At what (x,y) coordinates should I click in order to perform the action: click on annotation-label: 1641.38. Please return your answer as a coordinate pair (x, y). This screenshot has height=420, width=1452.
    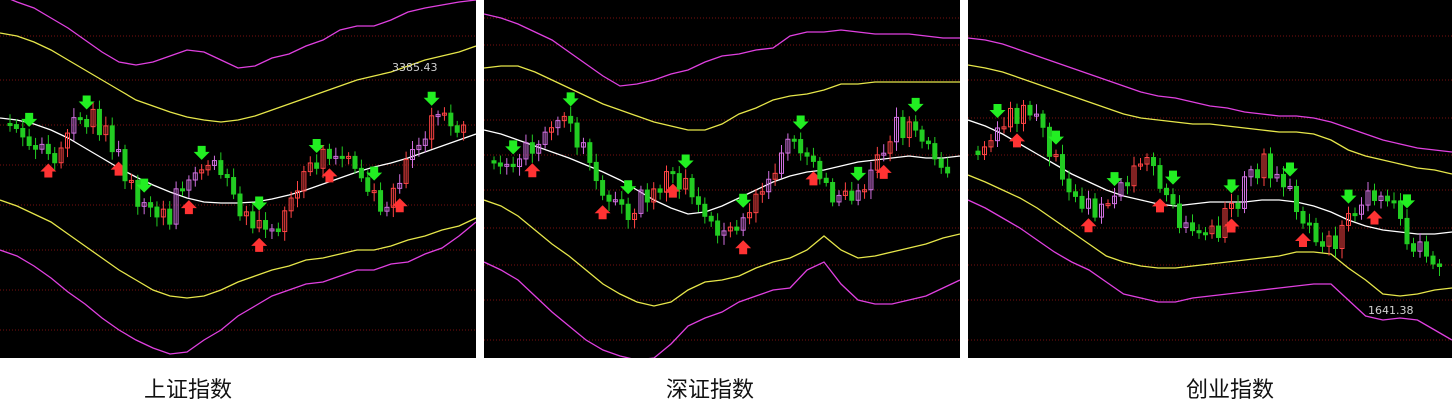
    Looking at the image, I should click on (1391, 310).